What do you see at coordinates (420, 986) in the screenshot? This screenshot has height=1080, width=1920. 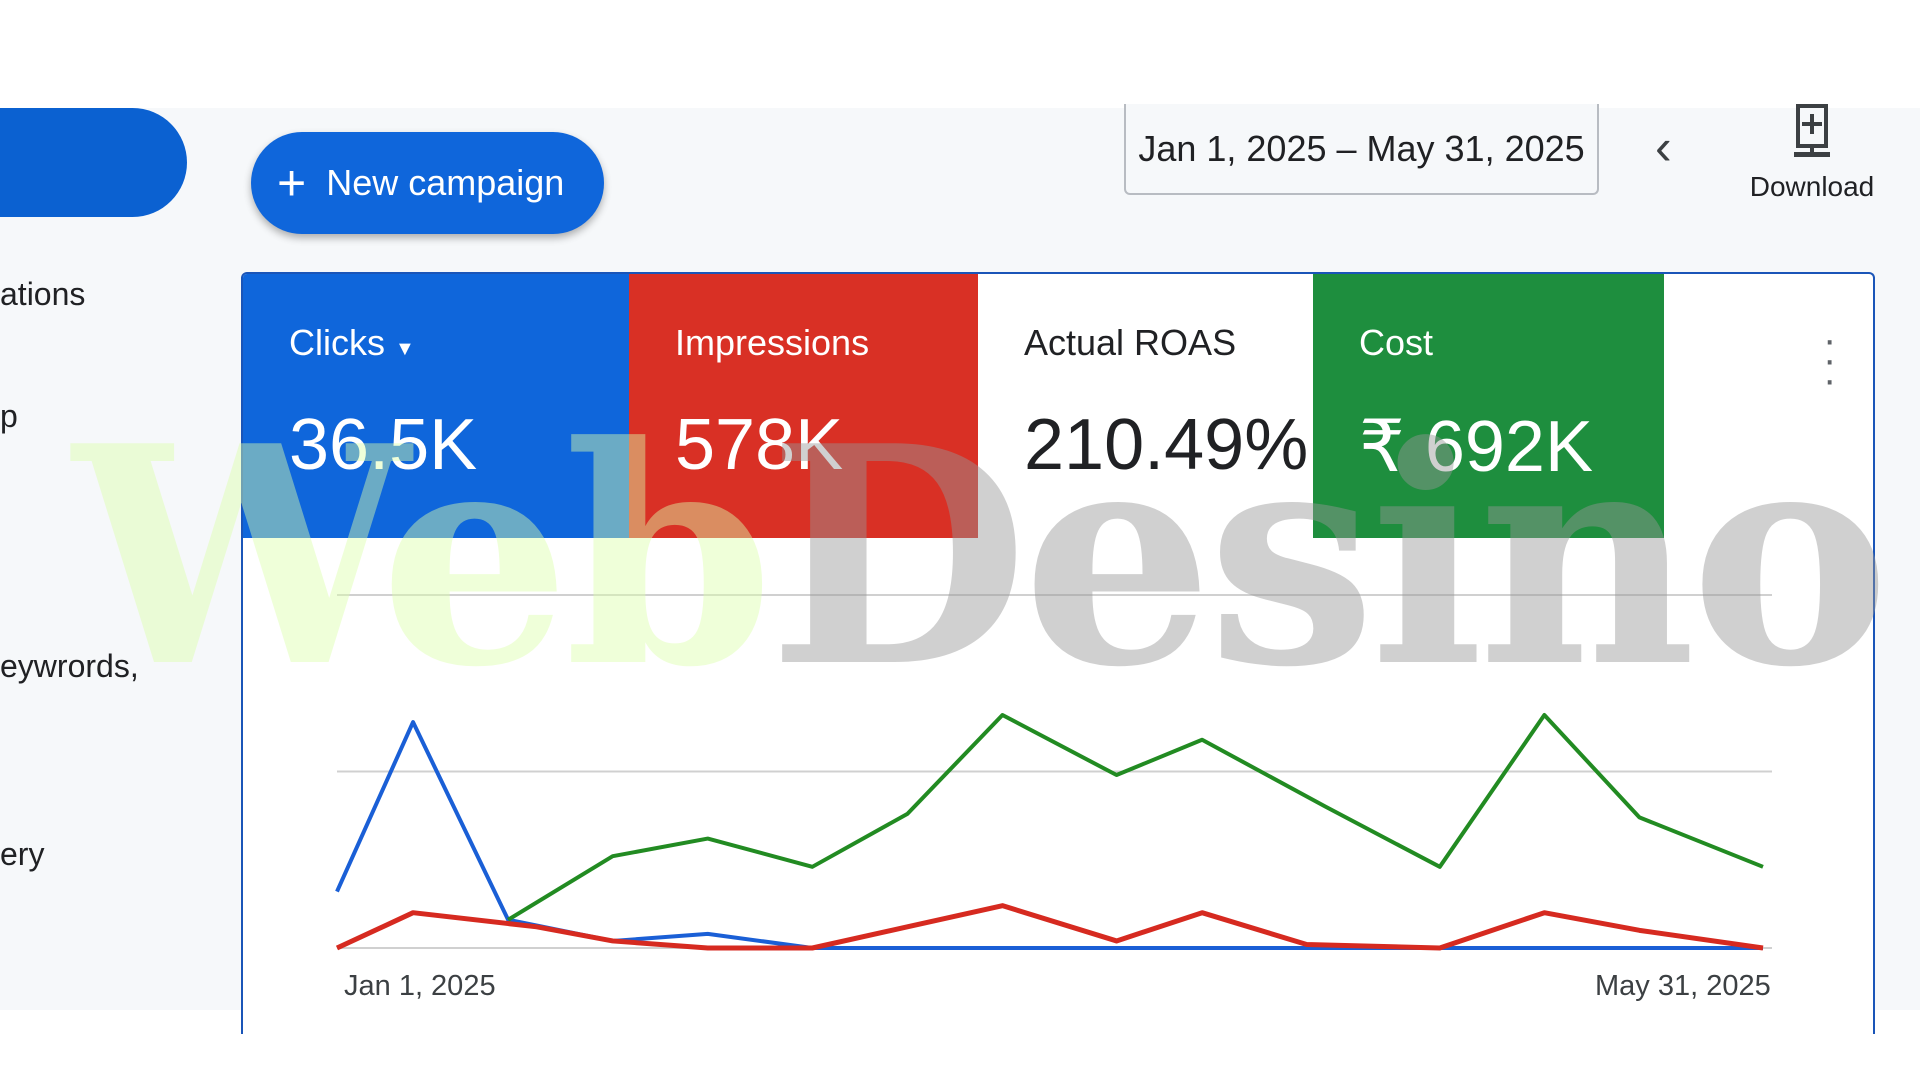 I see `x-tick-label-start: Jan 1, 2025` at bounding box center [420, 986].